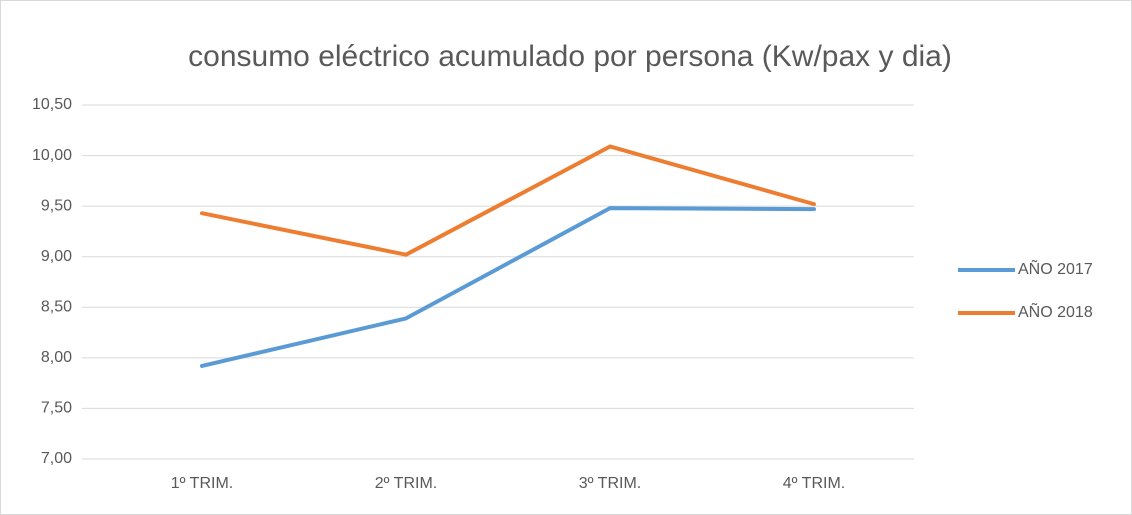 This screenshot has width=1132, height=515. I want to click on legend-label: AÑO 2018, so click(1055, 311).